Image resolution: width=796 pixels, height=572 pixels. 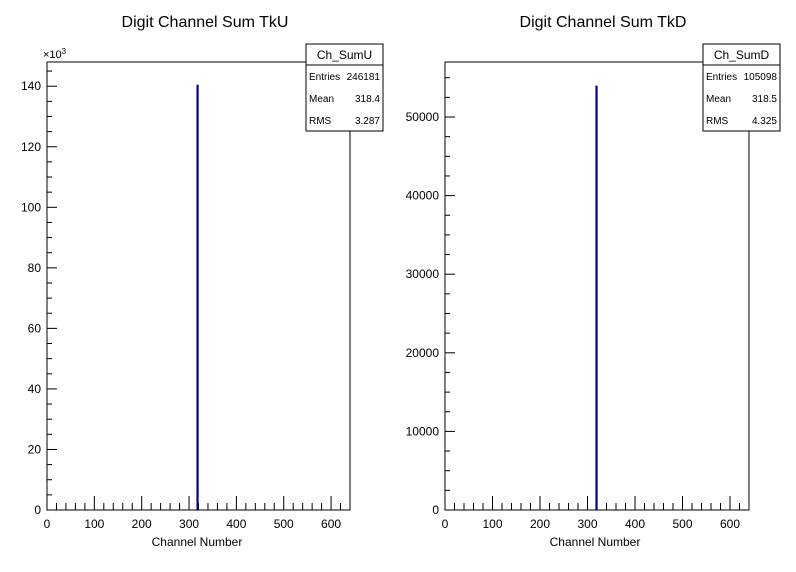 What do you see at coordinates (423, 117) in the screenshot?
I see `y-tick-label: 50000` at bounding box center [423, 117].